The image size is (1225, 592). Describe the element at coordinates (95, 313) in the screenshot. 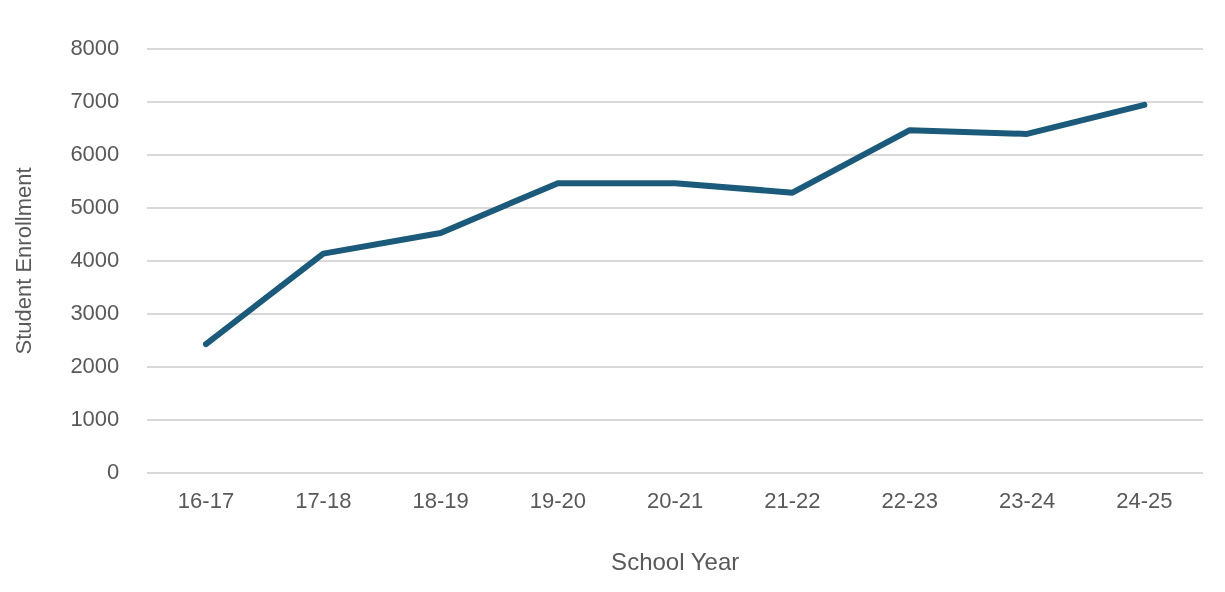

I see `y-tick-label: 3000` at that location.